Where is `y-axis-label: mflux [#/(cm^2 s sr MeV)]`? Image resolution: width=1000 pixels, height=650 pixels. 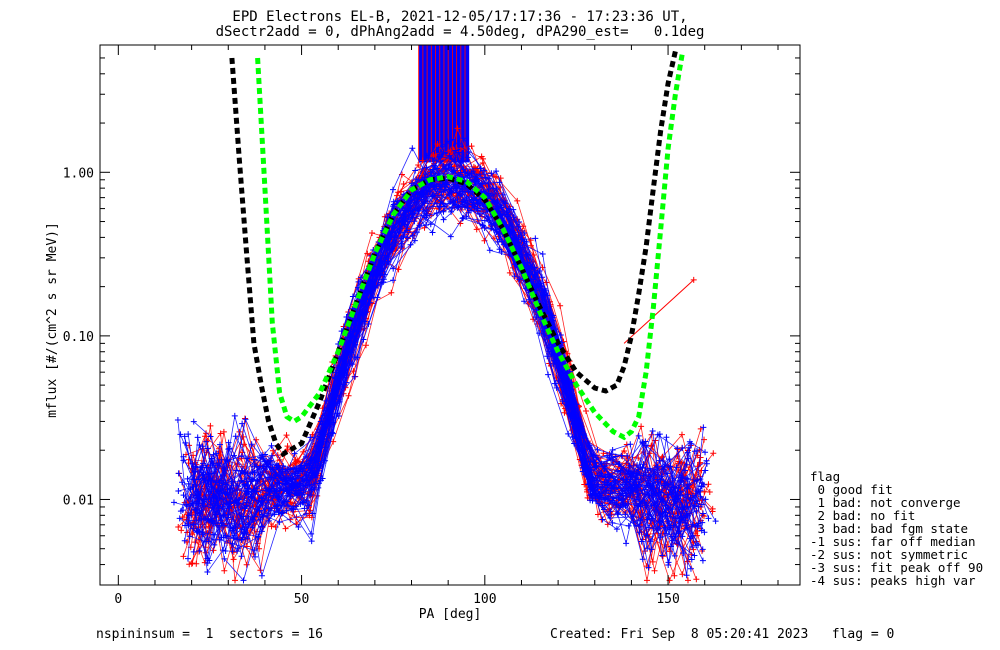 y-axis-label: mflux [#/(cm^2 s sr MeV)] is located at coordinates (52, 320).